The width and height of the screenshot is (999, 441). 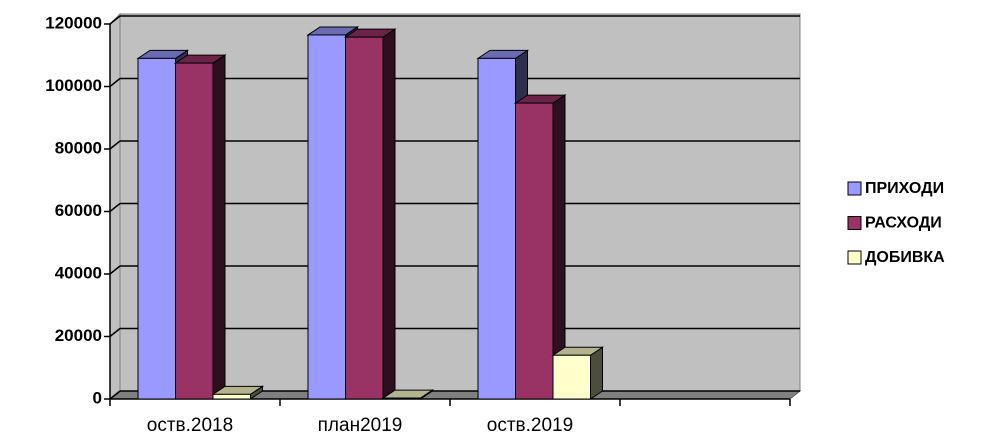 What do you see at coordinates (190, 425) in the screenshot?
I see `x-tick-label: оств.2018` at bounding box center [190, 425].